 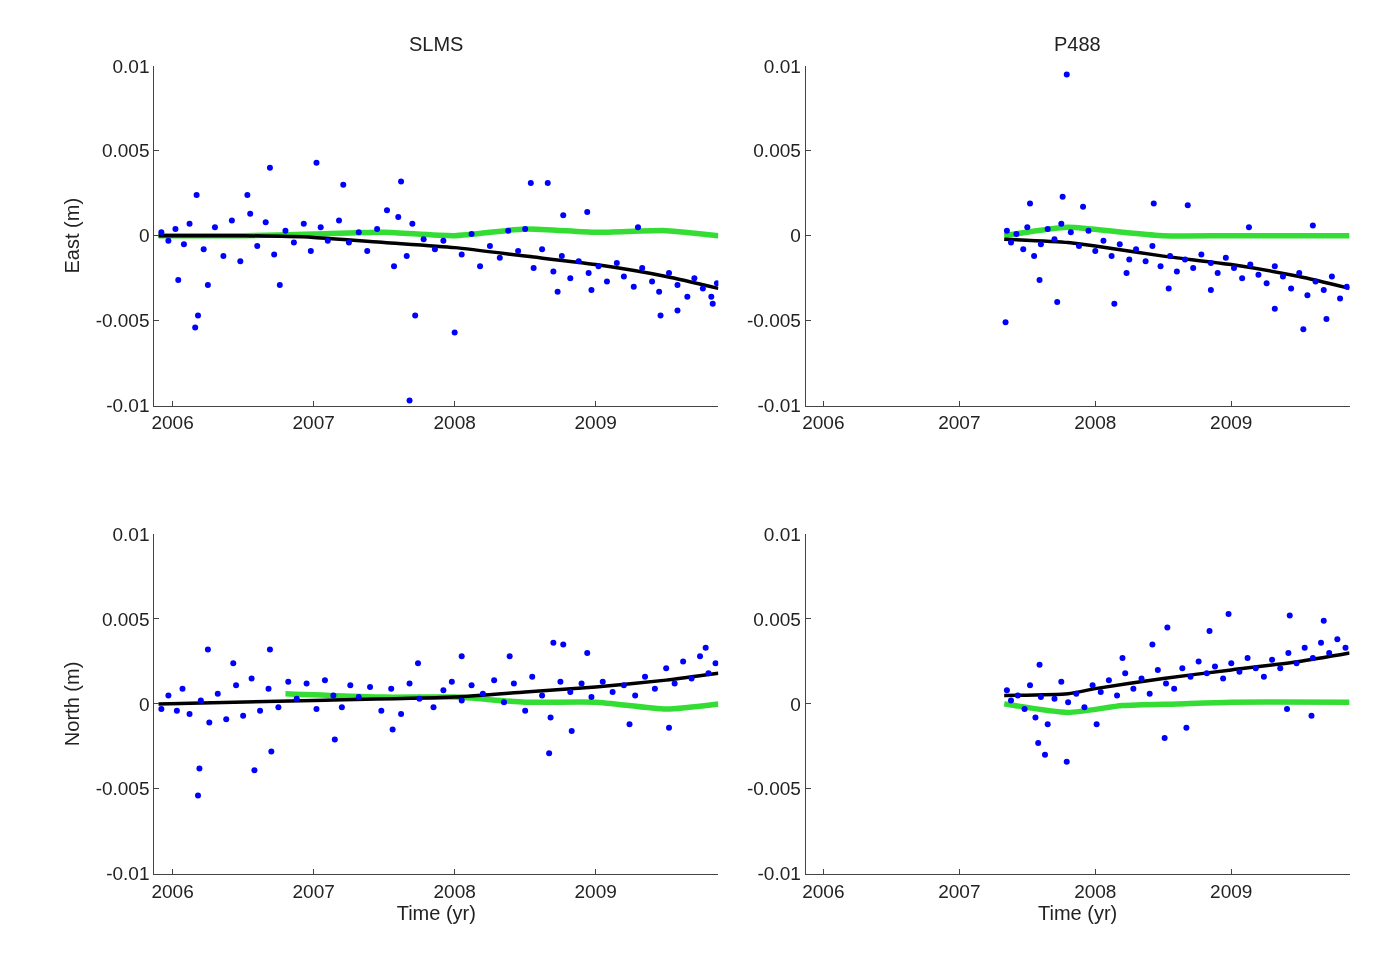 What do you see at coordinates (72, 235) in the screenshot?
I see `y-axis-title: East (m)` at bounding box center [72, 235].